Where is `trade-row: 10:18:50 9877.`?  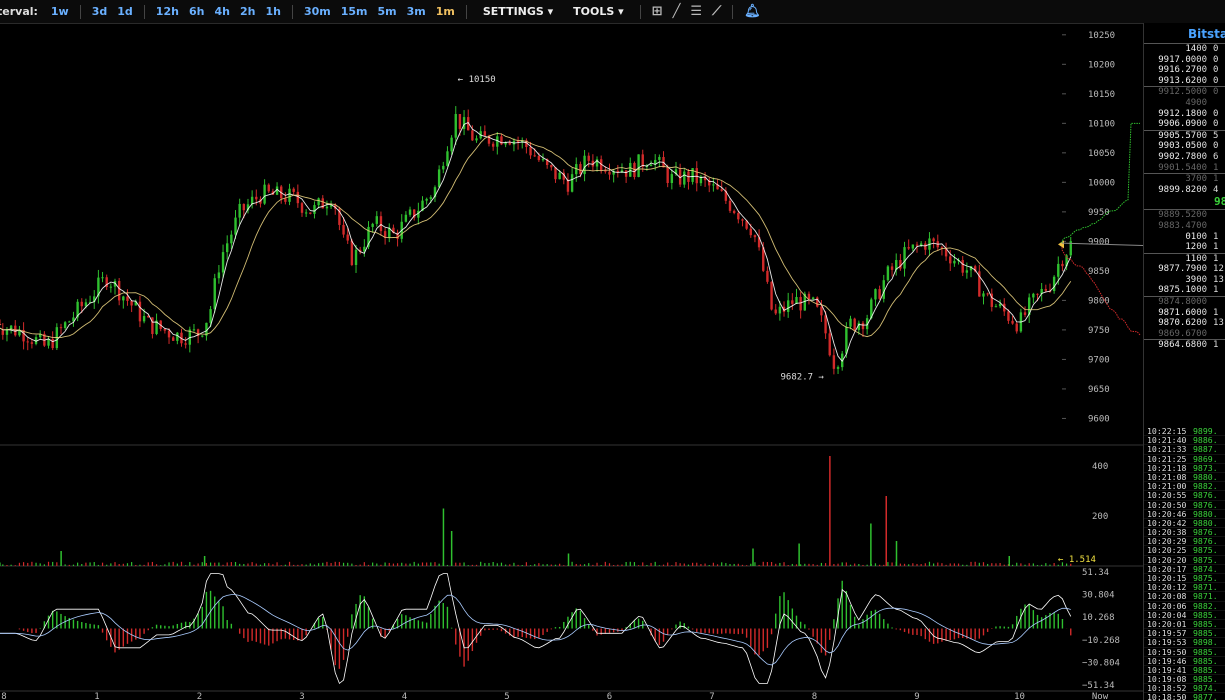 trade-row: 10:18:50 9877. is located at coordinates (1184, 696).